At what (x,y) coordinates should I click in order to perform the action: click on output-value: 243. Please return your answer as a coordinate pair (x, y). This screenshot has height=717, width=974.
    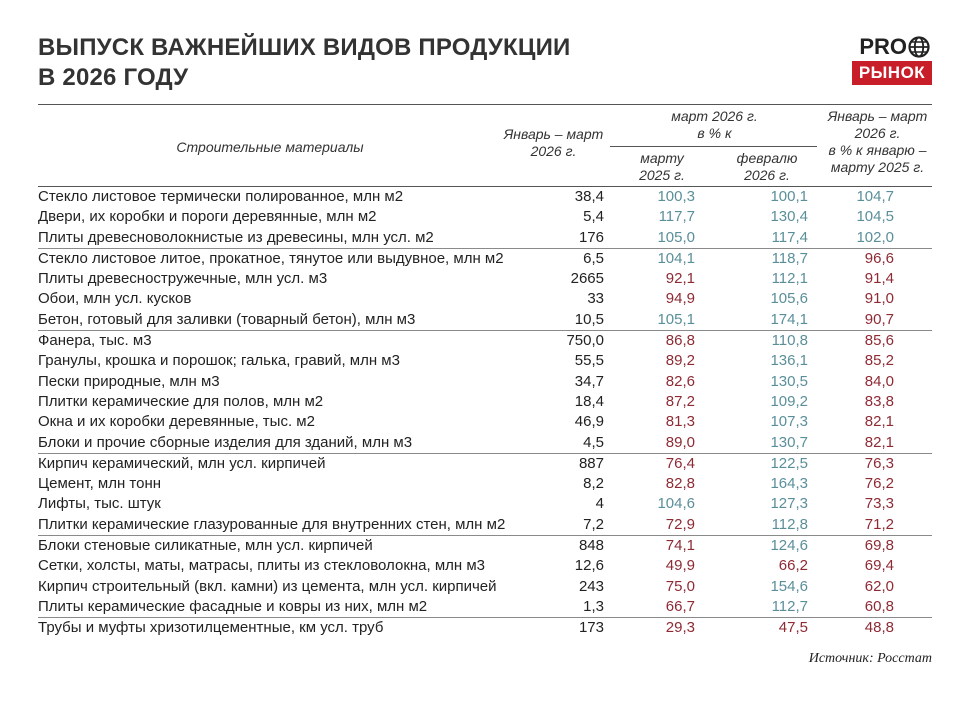
    Looking at the image, I should click on (591, 586).